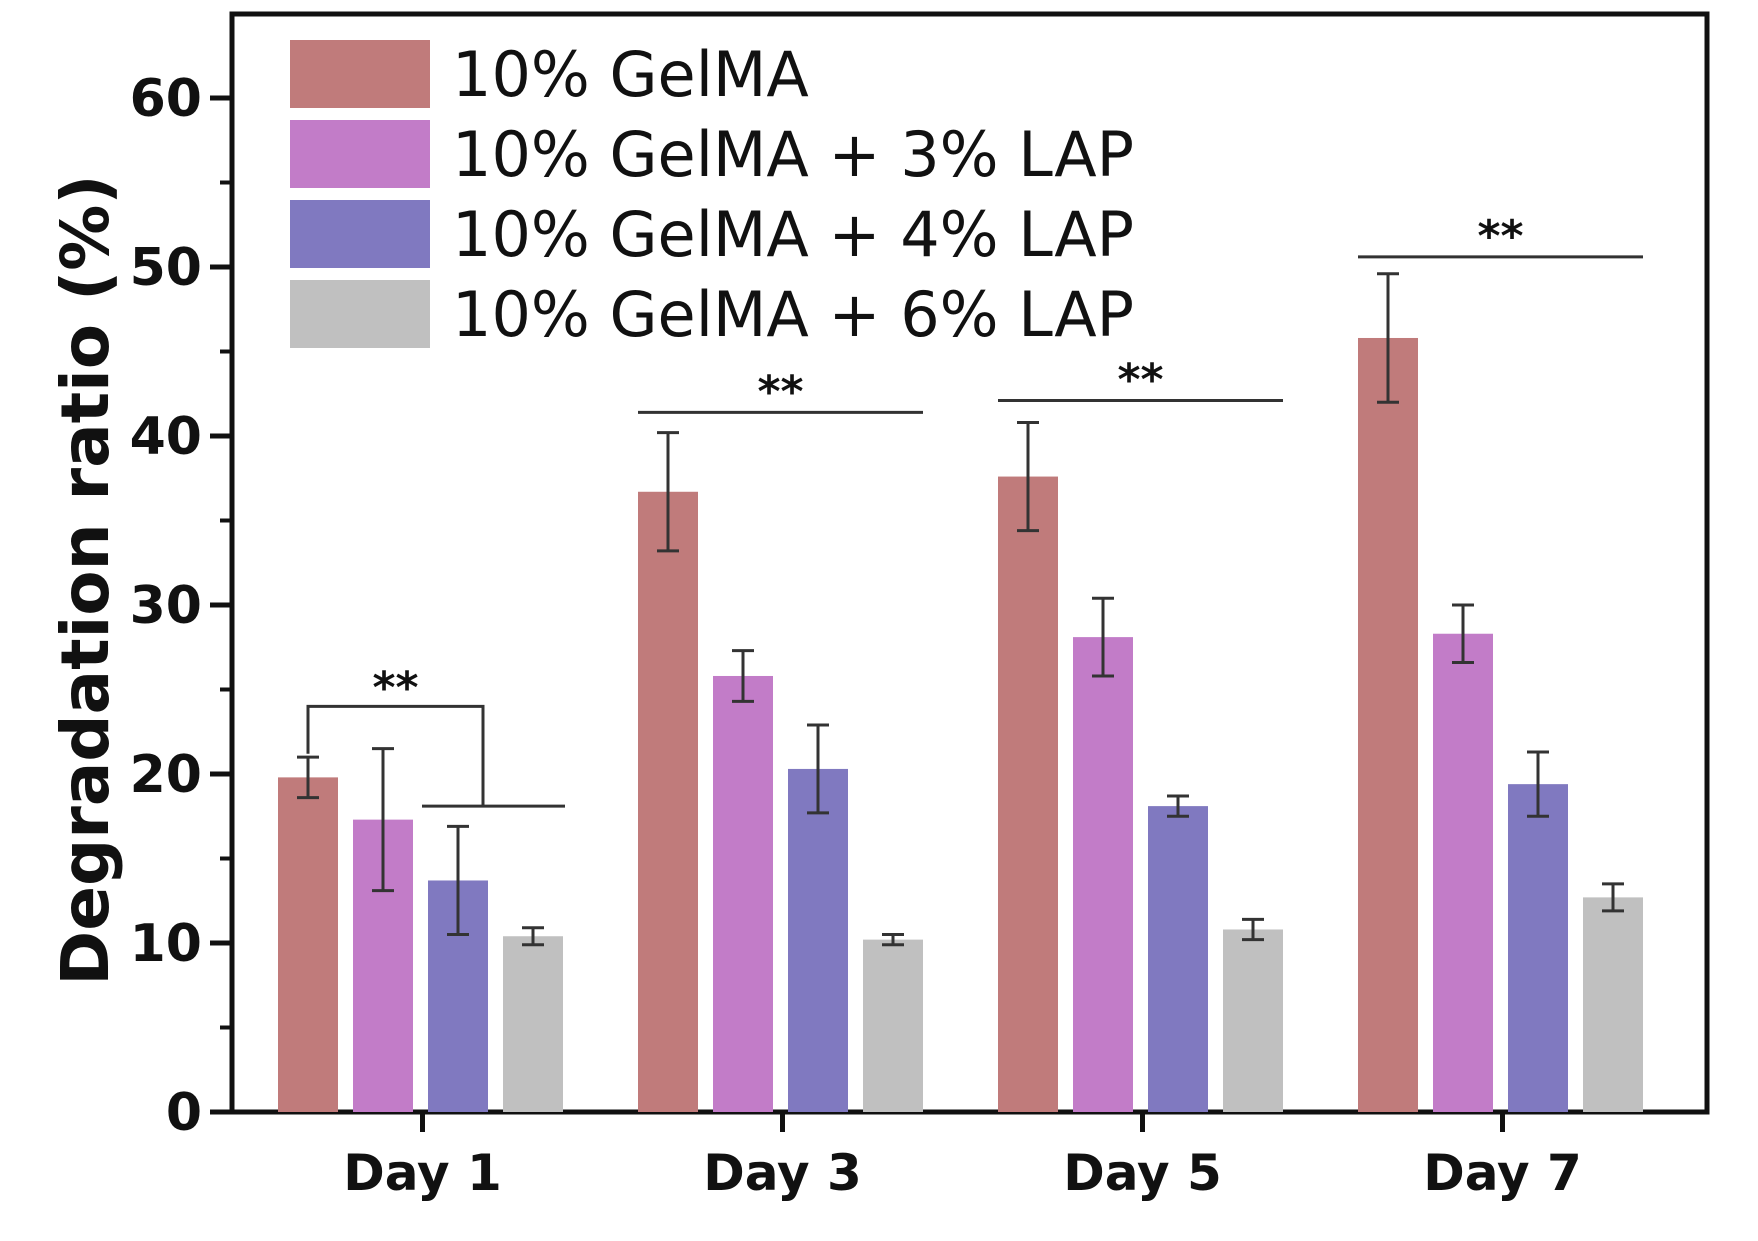  Describe the element at coordinates (793, 234) in the screenshot. I see `legend-label: 10% GelMA + 4% LAP` at that location.